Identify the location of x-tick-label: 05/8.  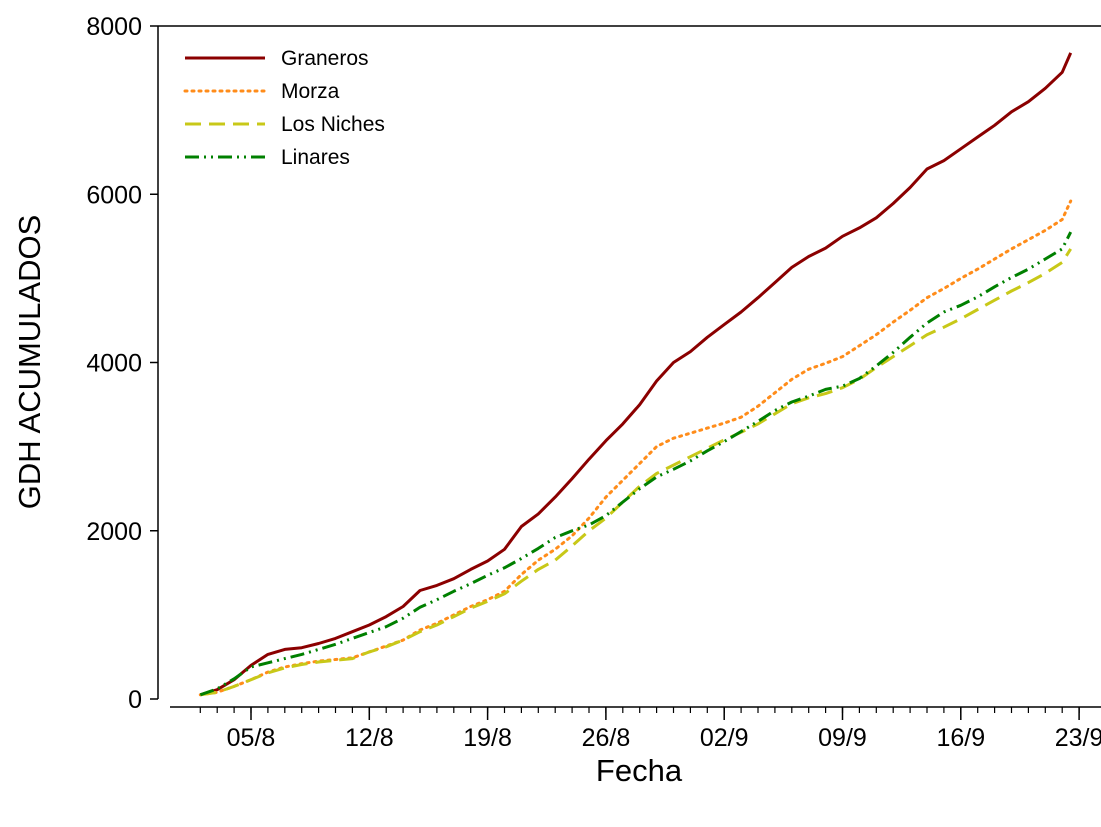
(251, 738).